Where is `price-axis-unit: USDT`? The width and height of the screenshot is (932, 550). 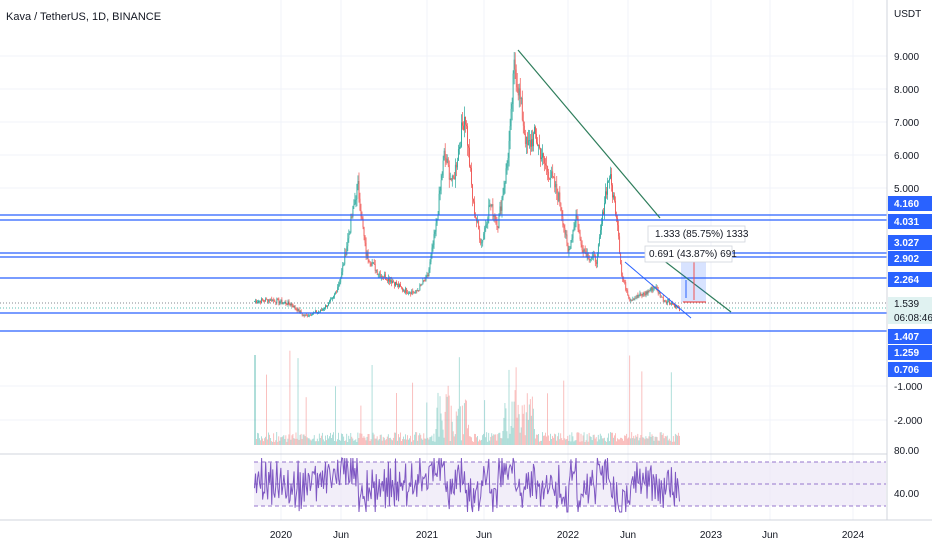 price-axis-unit: USDT is located at coordinates (907, 14).